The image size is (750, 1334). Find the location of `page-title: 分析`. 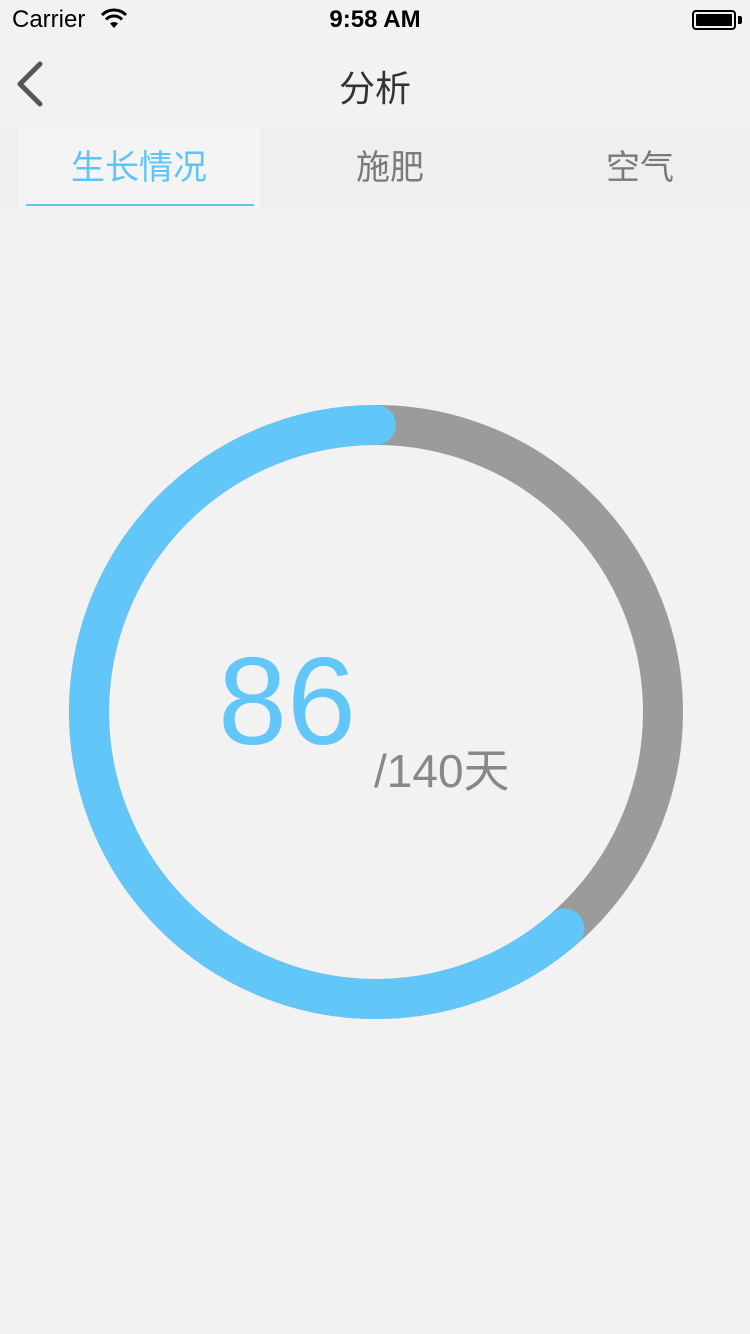

page-title: 分析 is located at coordinates (374, 89).